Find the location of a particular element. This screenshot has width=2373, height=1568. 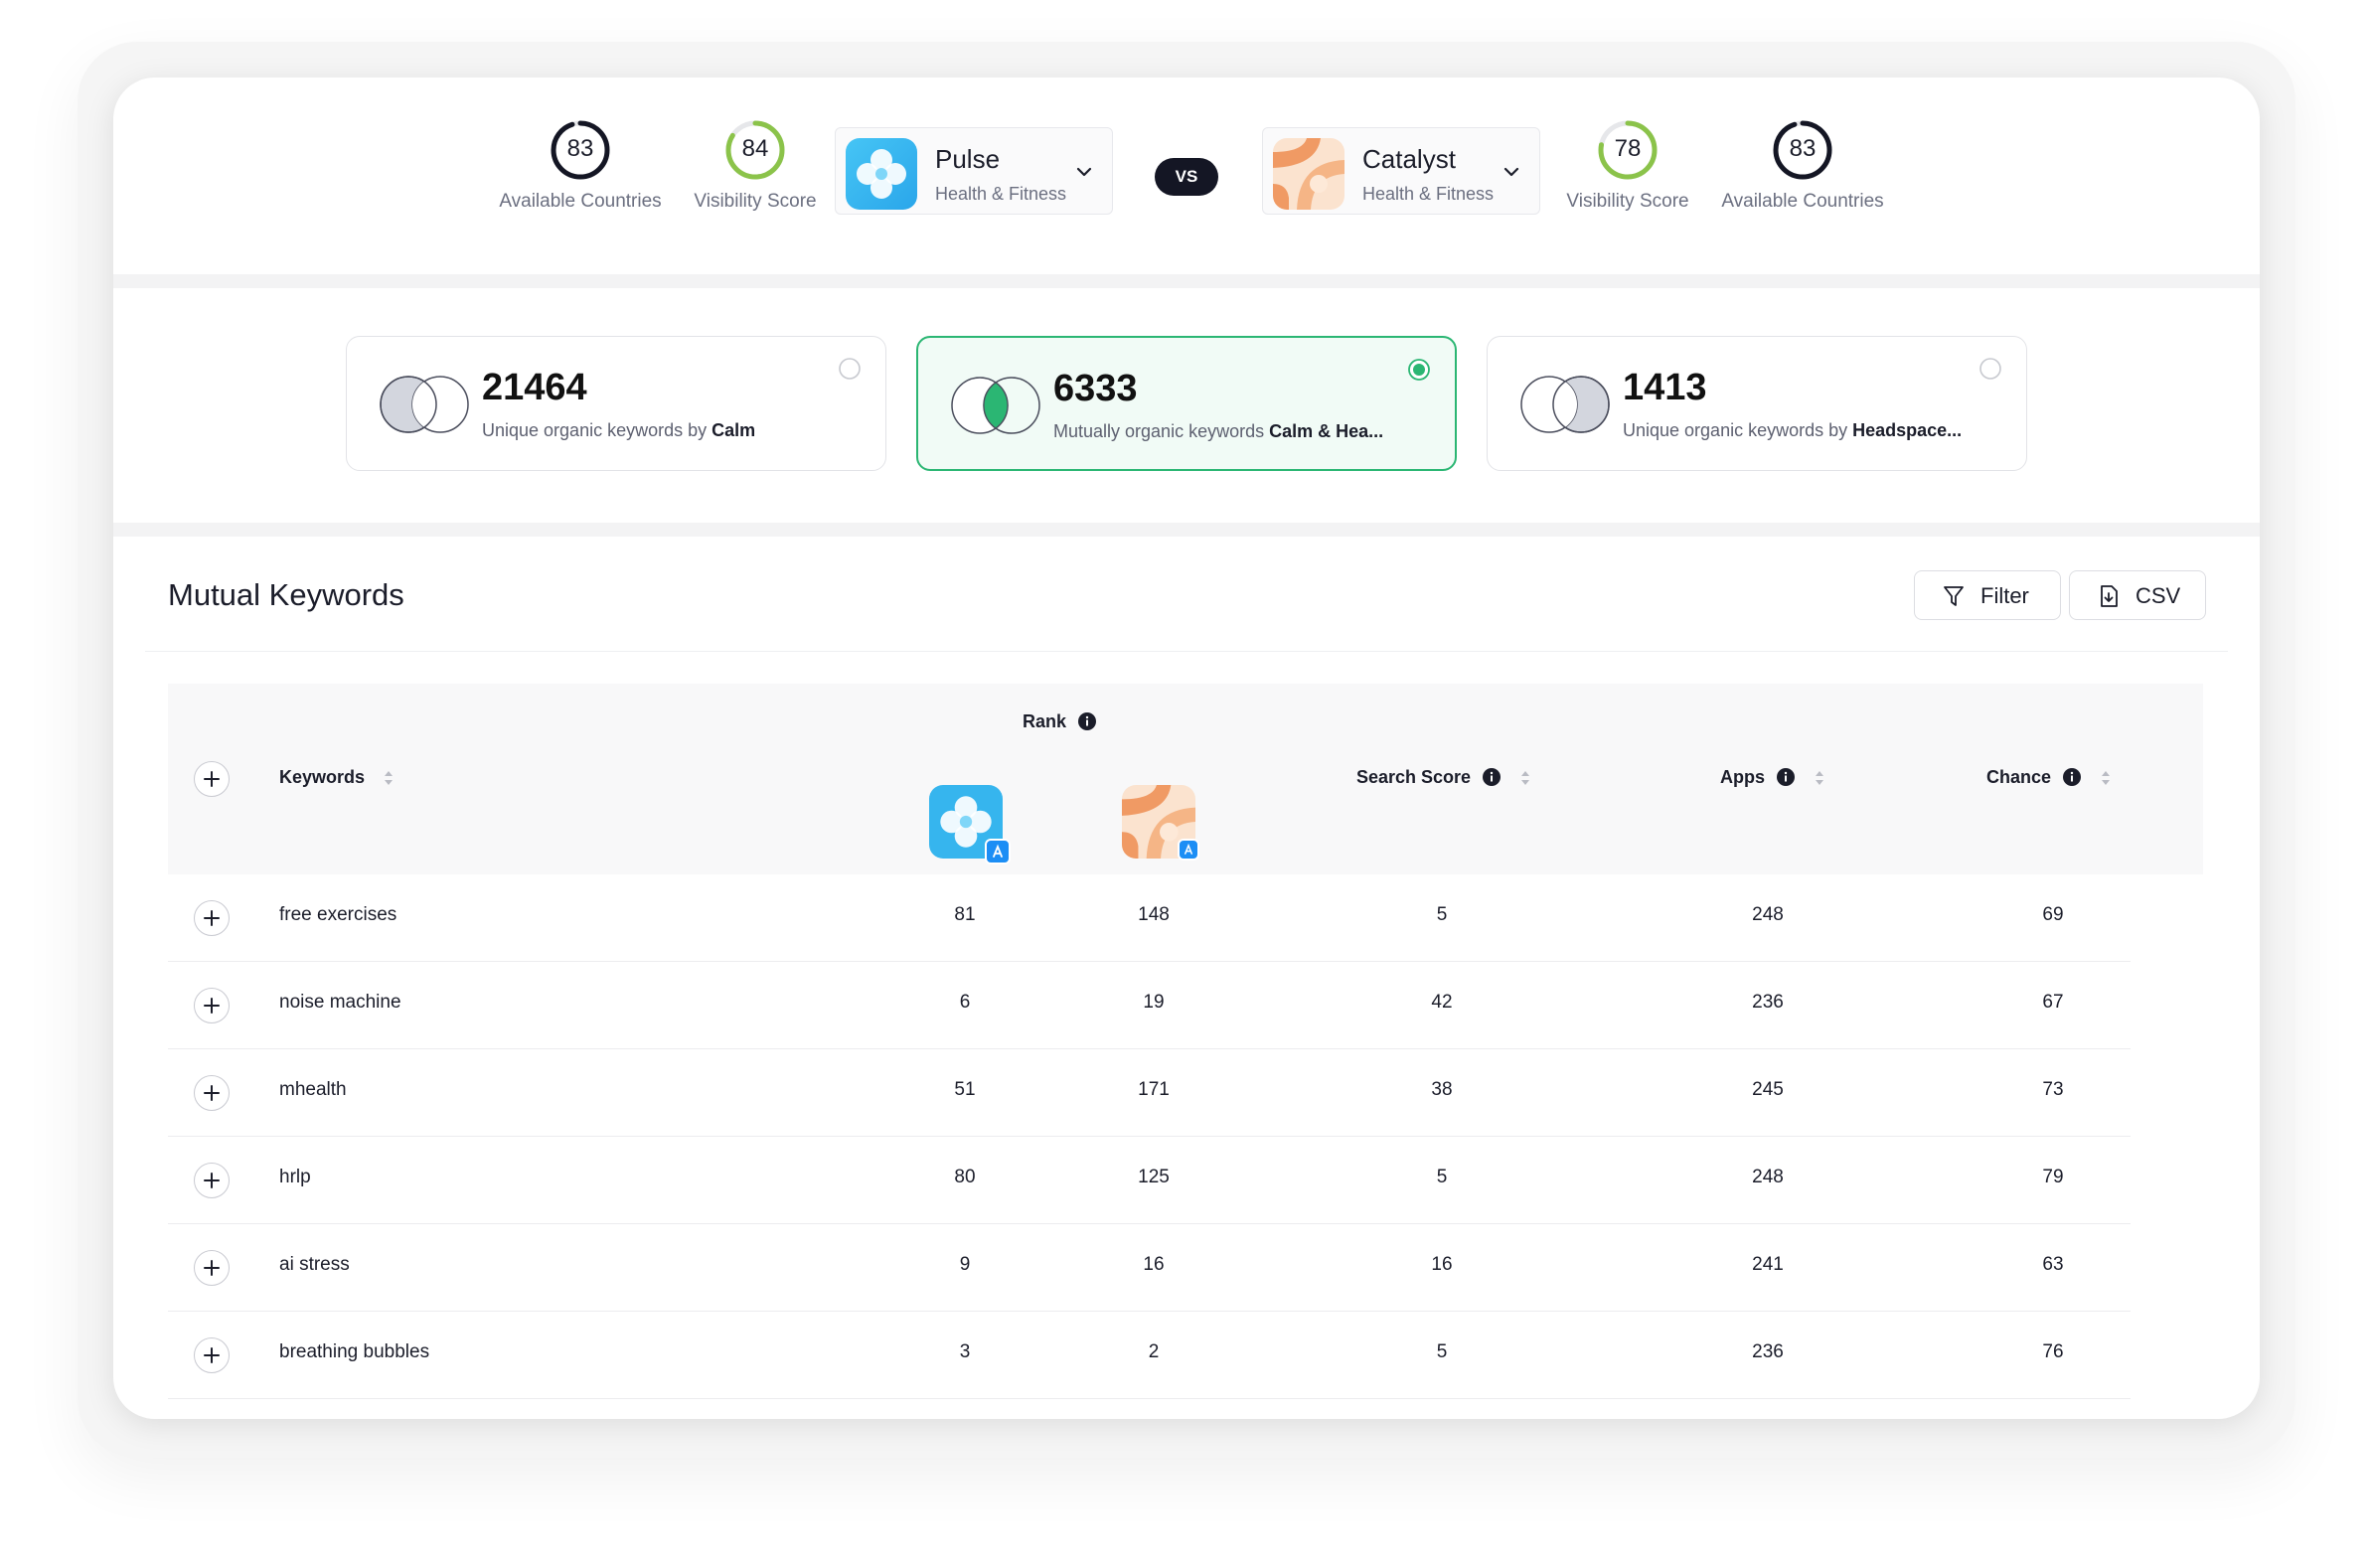

rank-right-cell: 19 is located at coordinates (1154, 1003).